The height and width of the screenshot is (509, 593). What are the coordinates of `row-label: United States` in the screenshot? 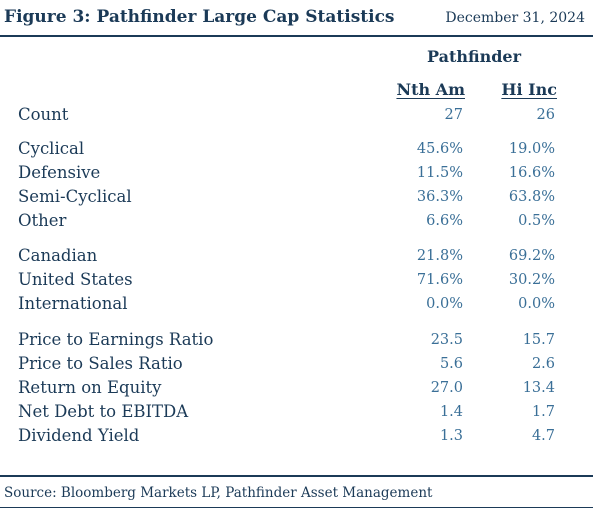 It's located at (75, 279).